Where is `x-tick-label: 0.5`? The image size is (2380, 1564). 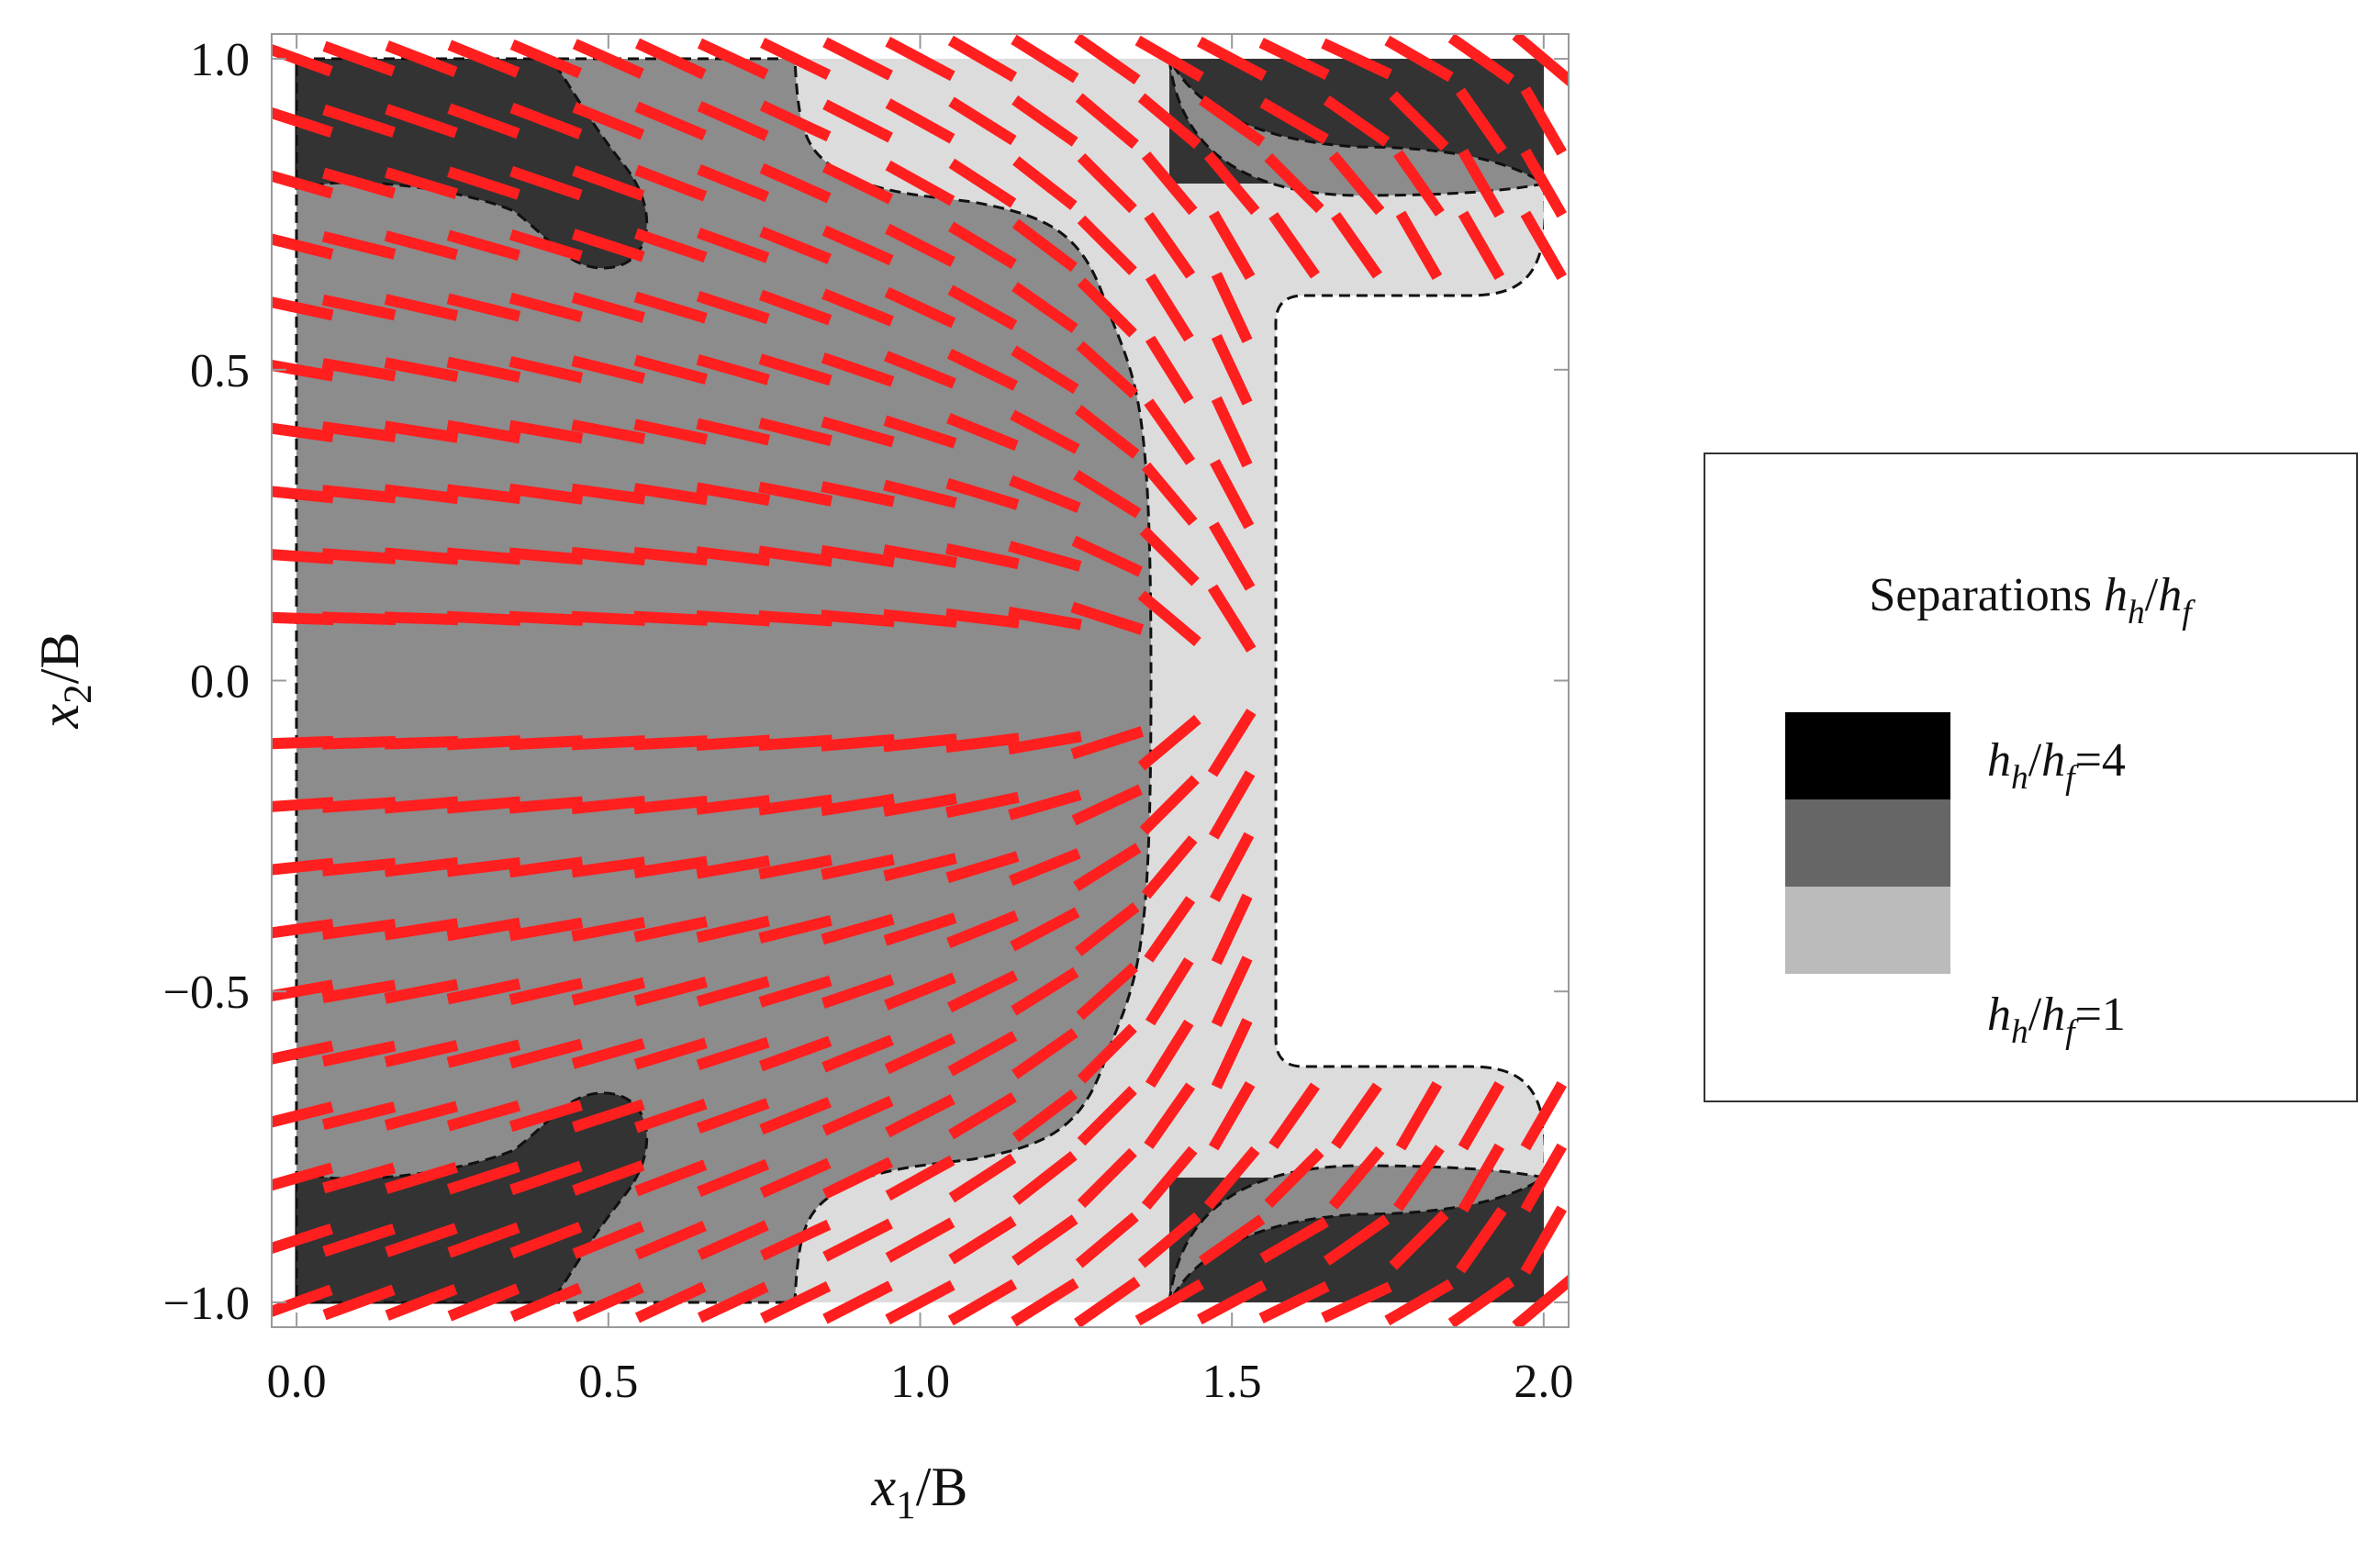 x-tick-label: 0.5 is located at coordinates (608, 1382).